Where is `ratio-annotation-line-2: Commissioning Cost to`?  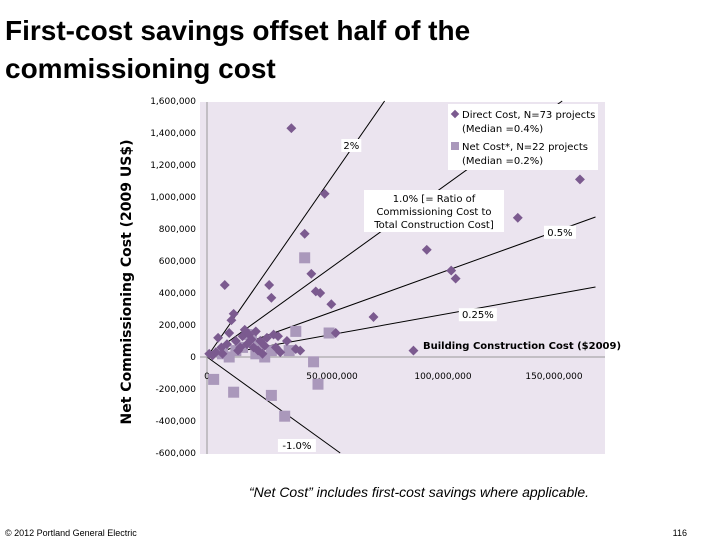
ratio-annotation-line-2: Commissioning Cost to is located at coordinates (433, 212).